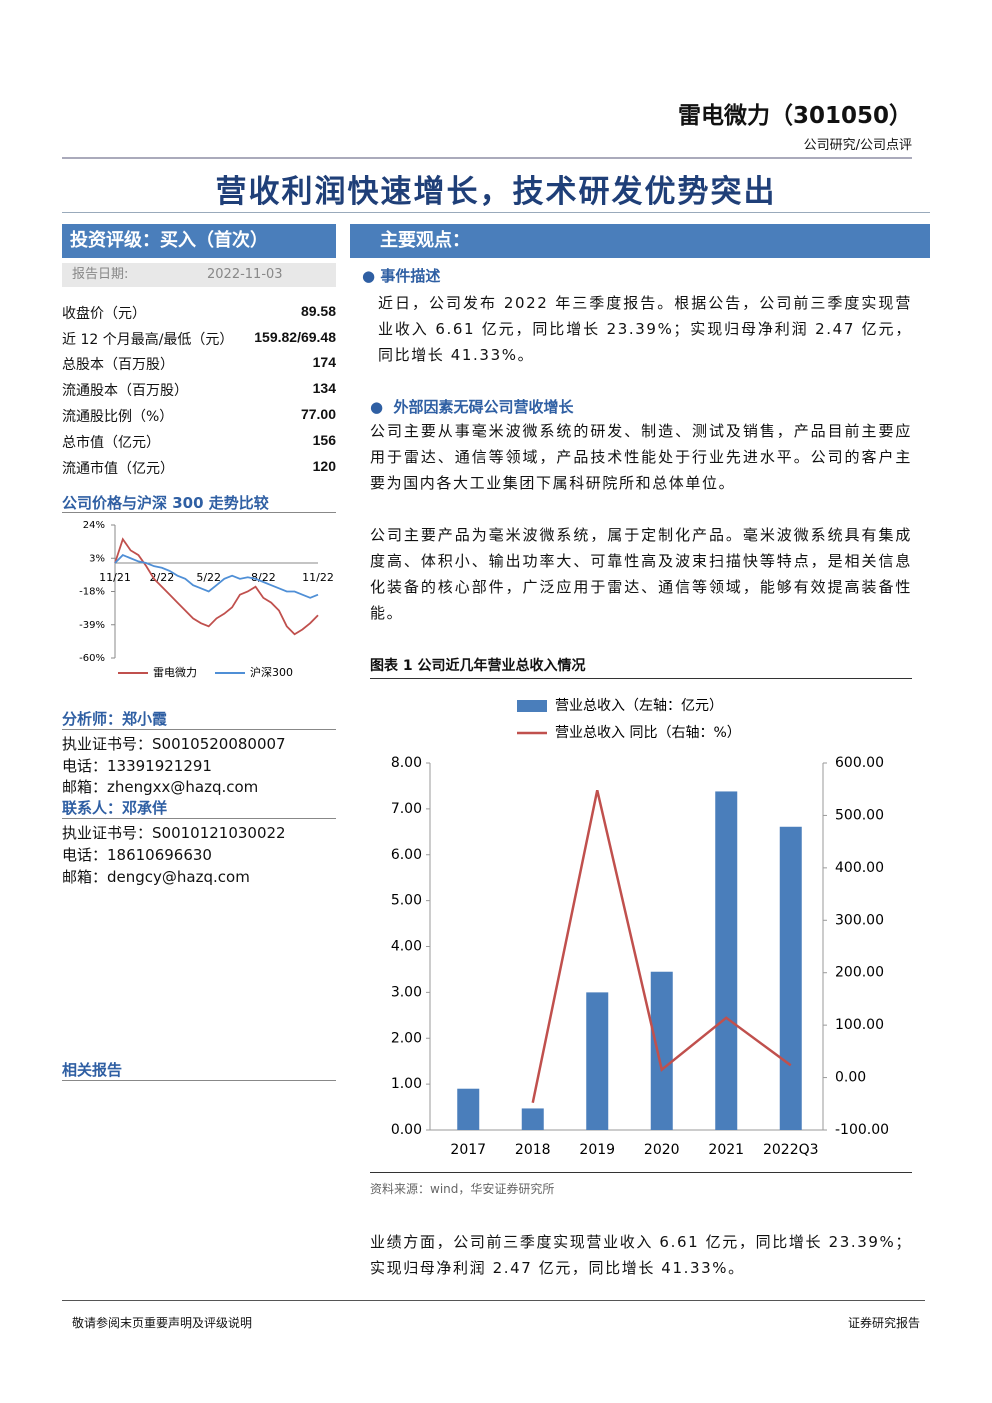 Image resolution: width=992 pixels, height=1403 pixels. Describe the element at coordinates (406, 1130) in the screenshot. I see `y-tick-label: 0.00` at that location.